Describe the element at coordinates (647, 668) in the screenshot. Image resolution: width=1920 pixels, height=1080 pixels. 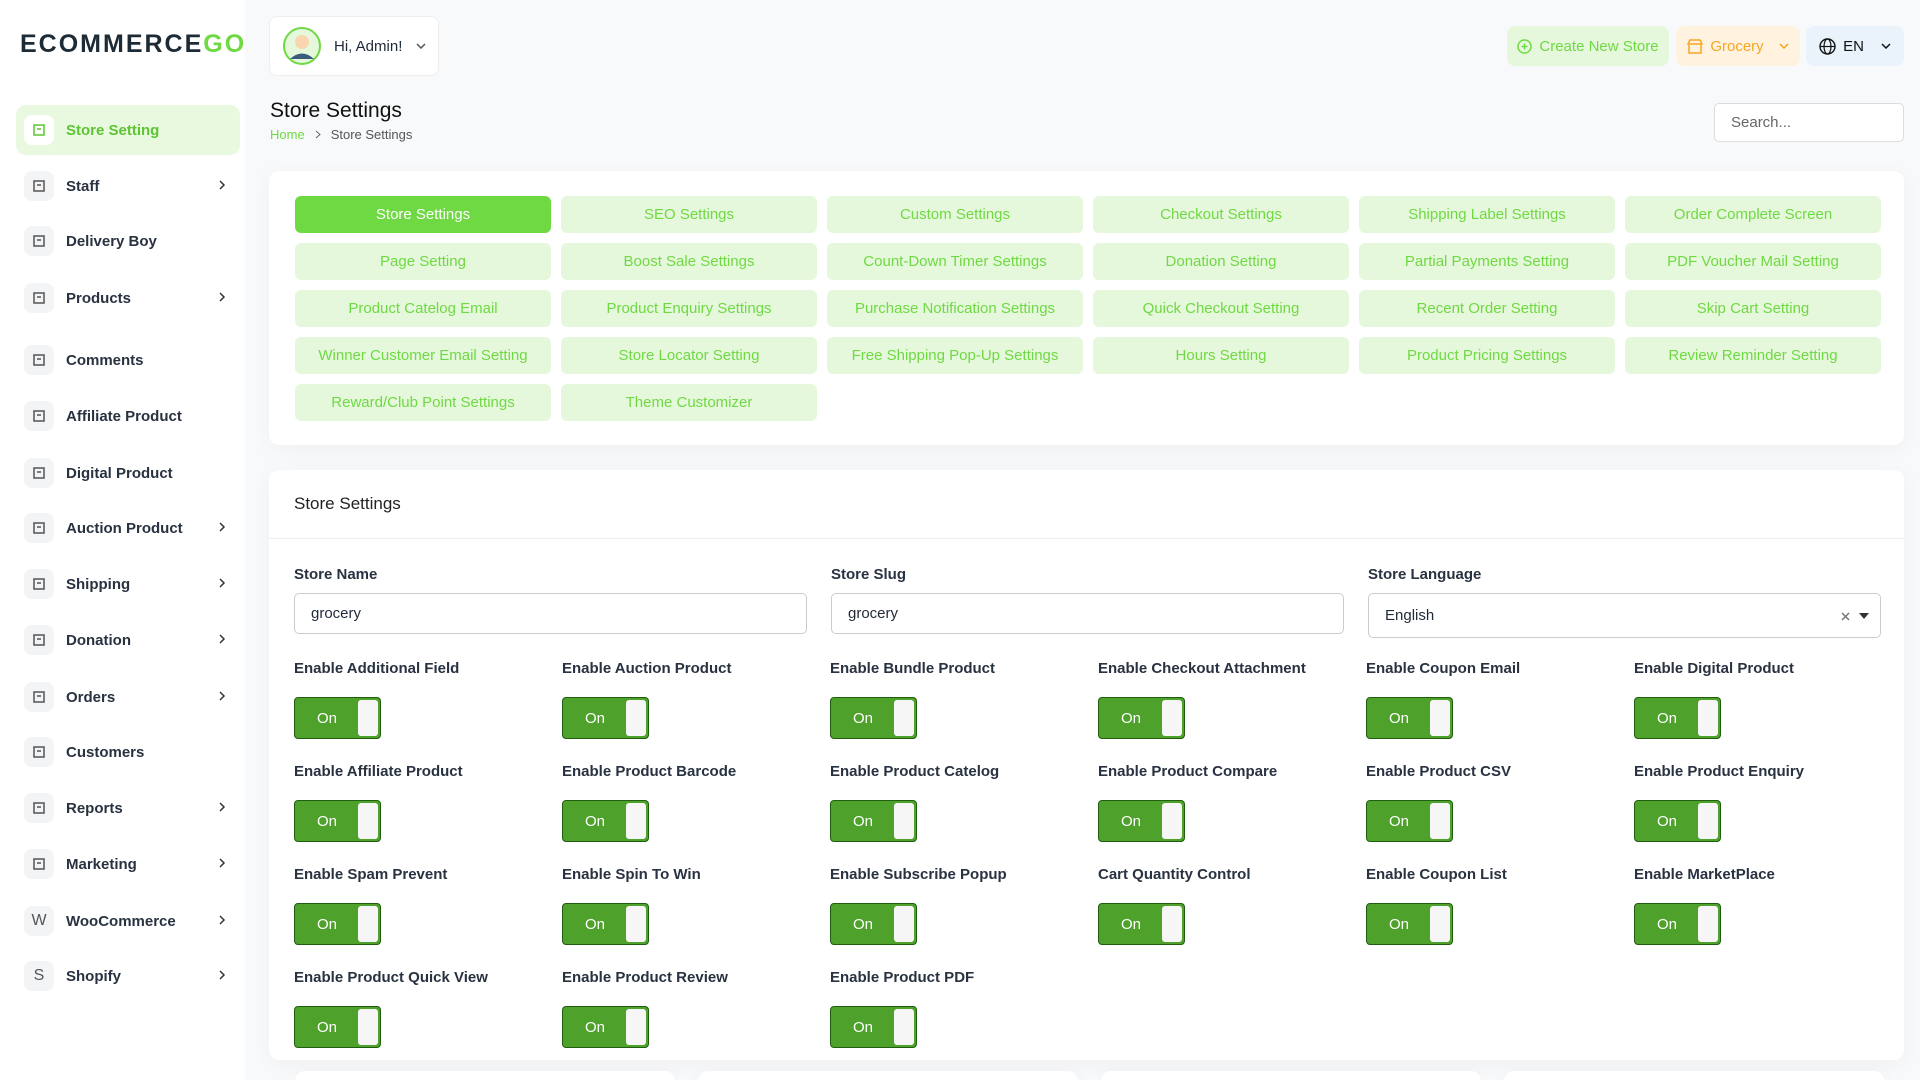
I see `toggle-label: Enable Auction Product` at that location.